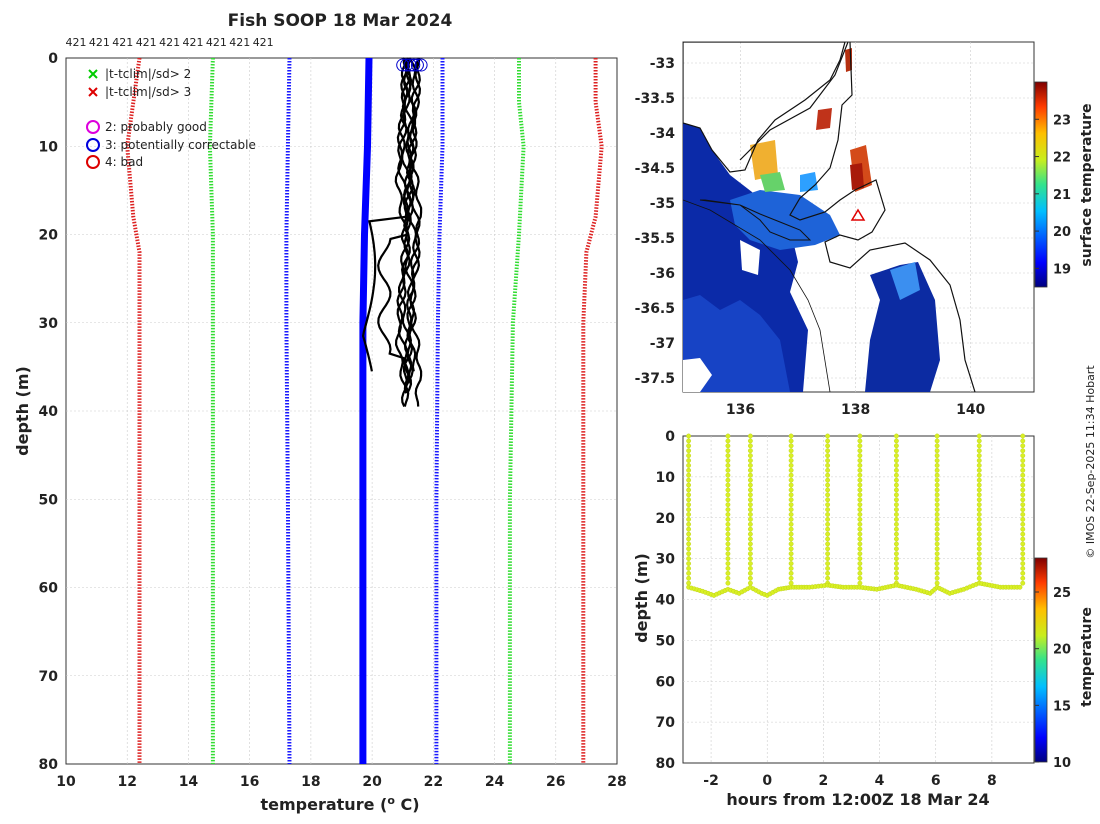 The width and height of the screenshot is (1100, 824). I want to click on cast-location-marker, so click(858, 214).